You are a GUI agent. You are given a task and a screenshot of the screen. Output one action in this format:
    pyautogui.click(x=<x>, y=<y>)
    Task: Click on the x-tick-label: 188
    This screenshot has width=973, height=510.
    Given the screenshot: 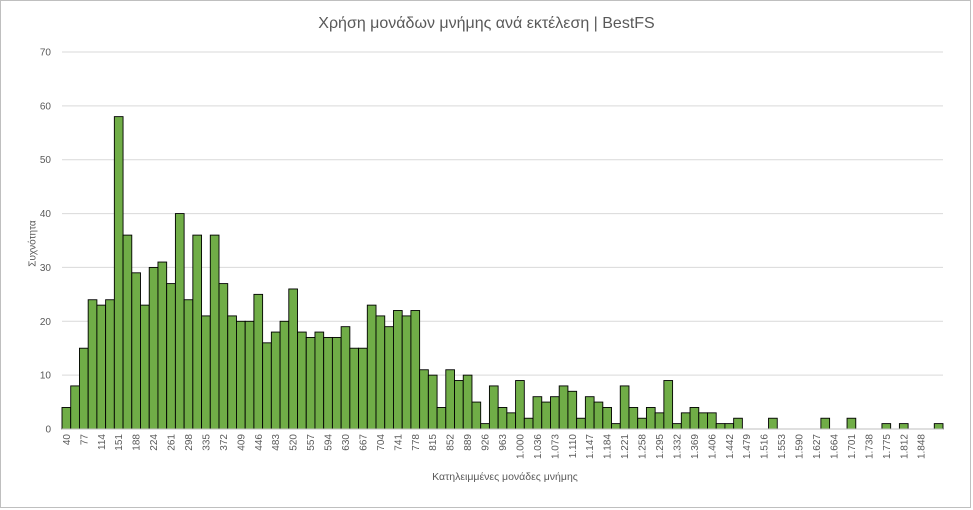 What is the action you would take?
    pyautogui.click(x=137, y=442)
    